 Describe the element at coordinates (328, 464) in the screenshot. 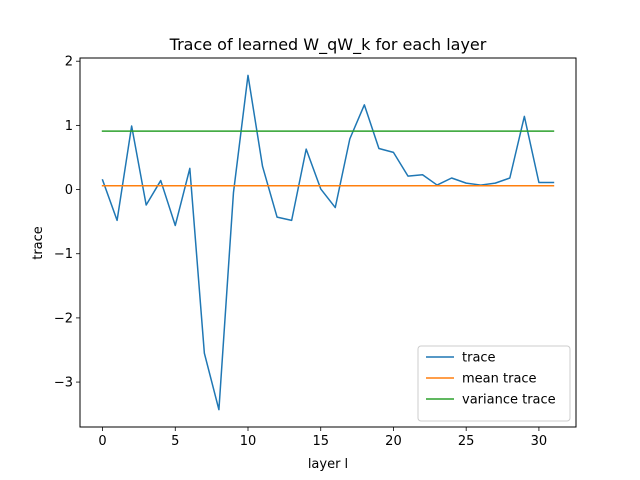

I see `x-axis-label: layer l` at that location.